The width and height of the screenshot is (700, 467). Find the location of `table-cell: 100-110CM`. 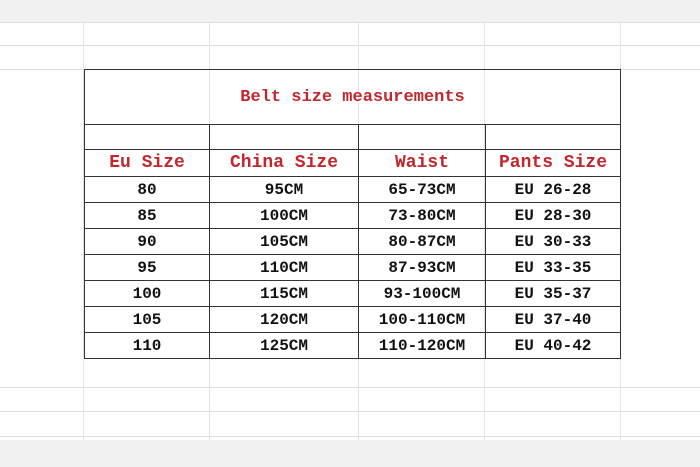

table-cell: 100-110CM is located at coordinates (422, 319).